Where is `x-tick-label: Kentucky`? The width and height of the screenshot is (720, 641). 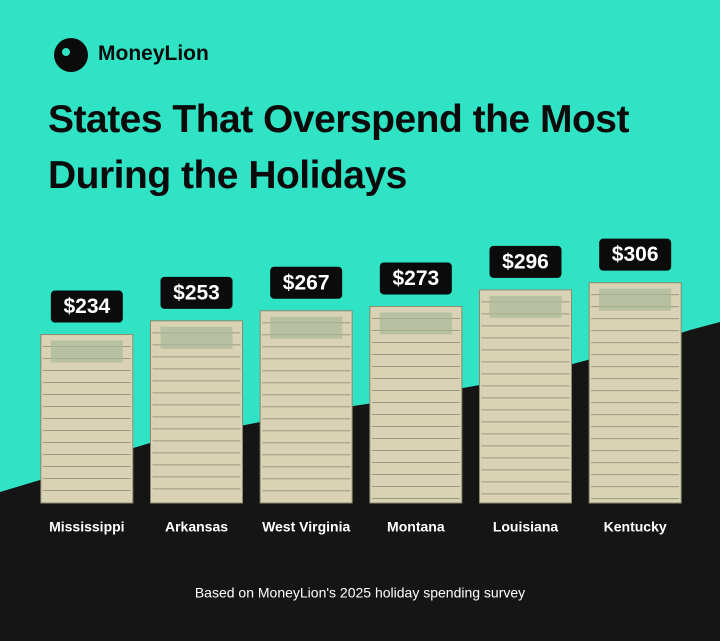
x-tick-label: Kentucky is located at coordinates (635, 527).